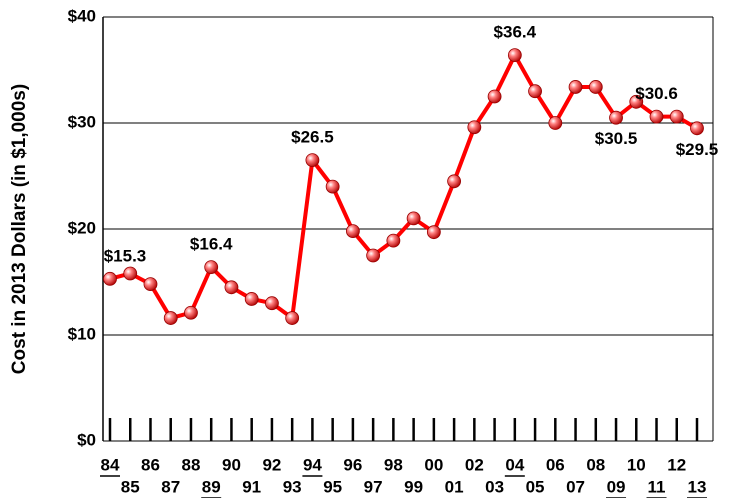 The width and height of the screenshot is (731, 498). What do you see at coordinates (130, 486) in the screenshot?
I see `x-tick-label: 85` at bounding box center [130, 486].